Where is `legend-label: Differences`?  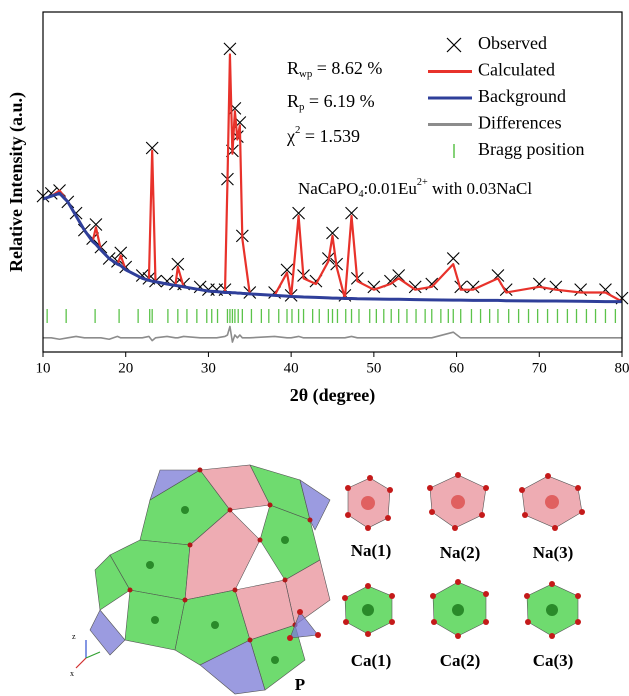 legend-label: Differences is located at coordinates (520, 123).